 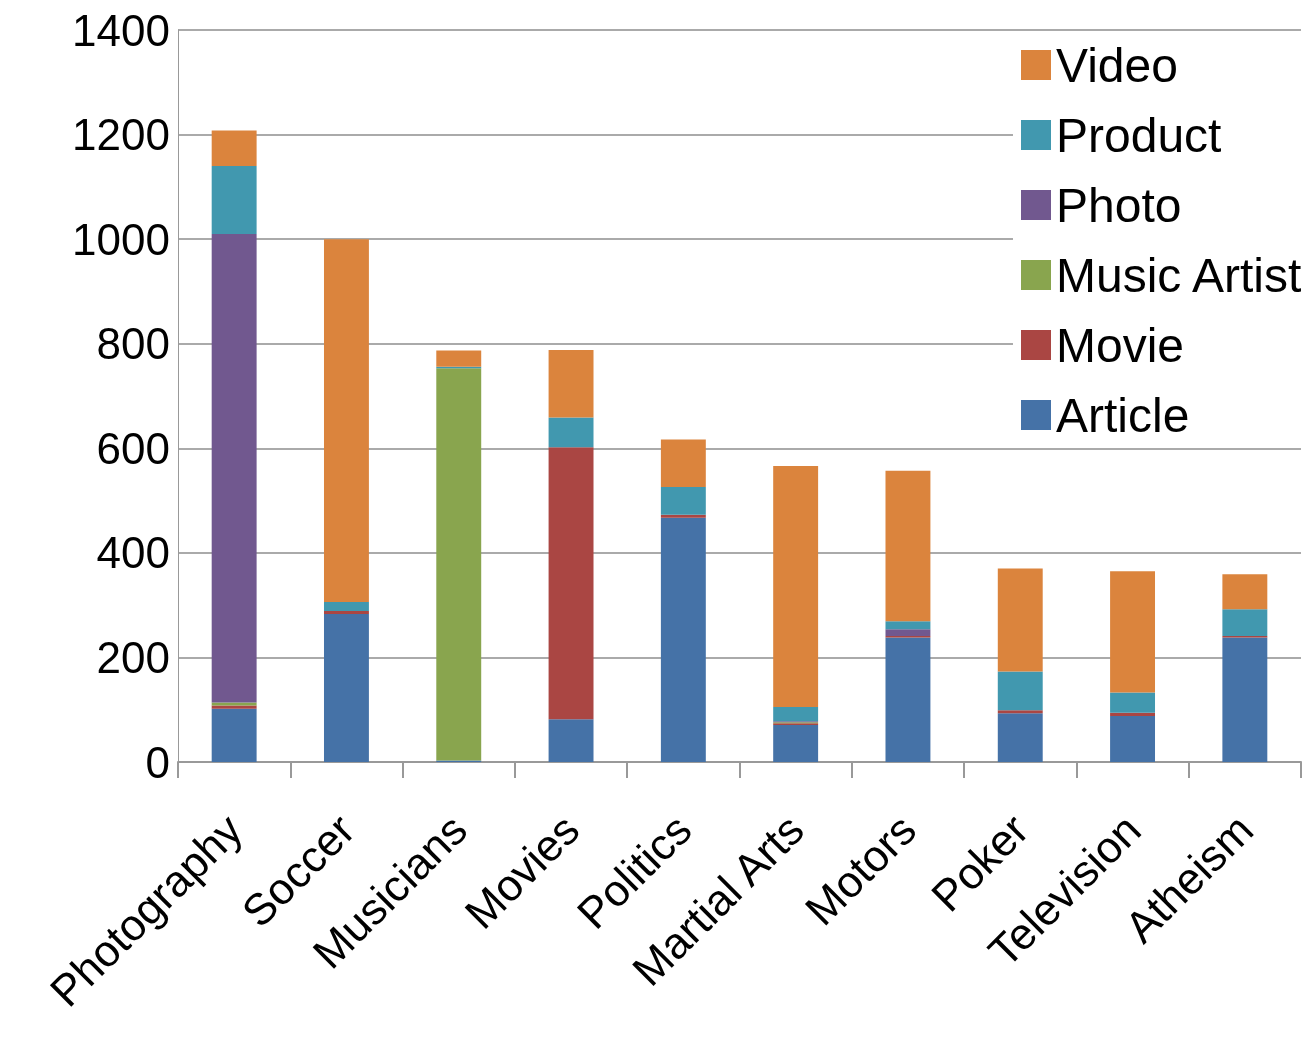 What do you see at coordinates (1118, 205) in the screenshot?
I see `legend-label: Photo` at bounding box center [1118, 205].